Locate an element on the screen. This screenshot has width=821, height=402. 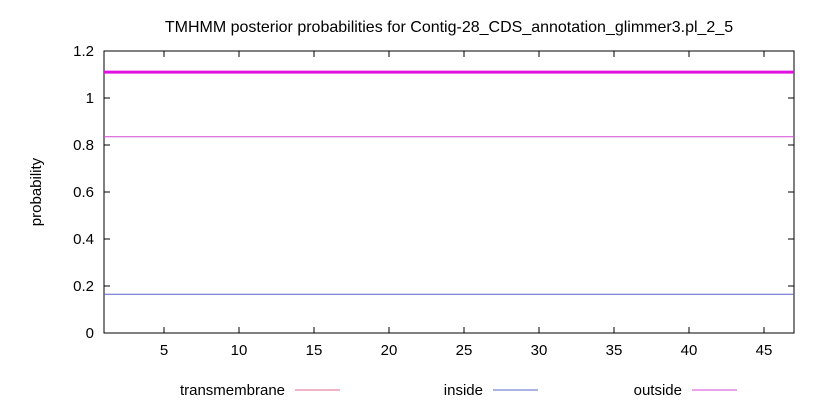
y-tick-label: 0.4 is located at coordinates (83, 239).